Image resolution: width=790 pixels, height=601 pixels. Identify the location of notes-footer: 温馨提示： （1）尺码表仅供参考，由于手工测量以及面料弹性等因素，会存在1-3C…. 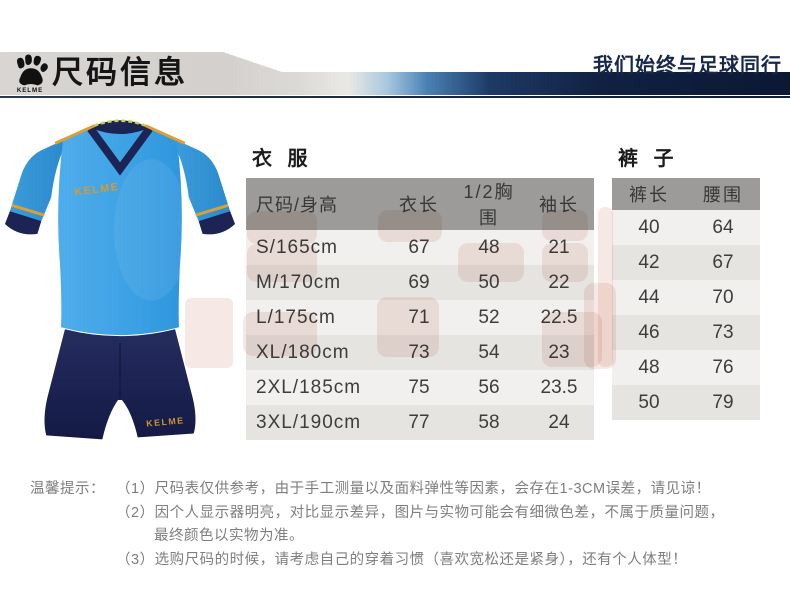
(404, 525).